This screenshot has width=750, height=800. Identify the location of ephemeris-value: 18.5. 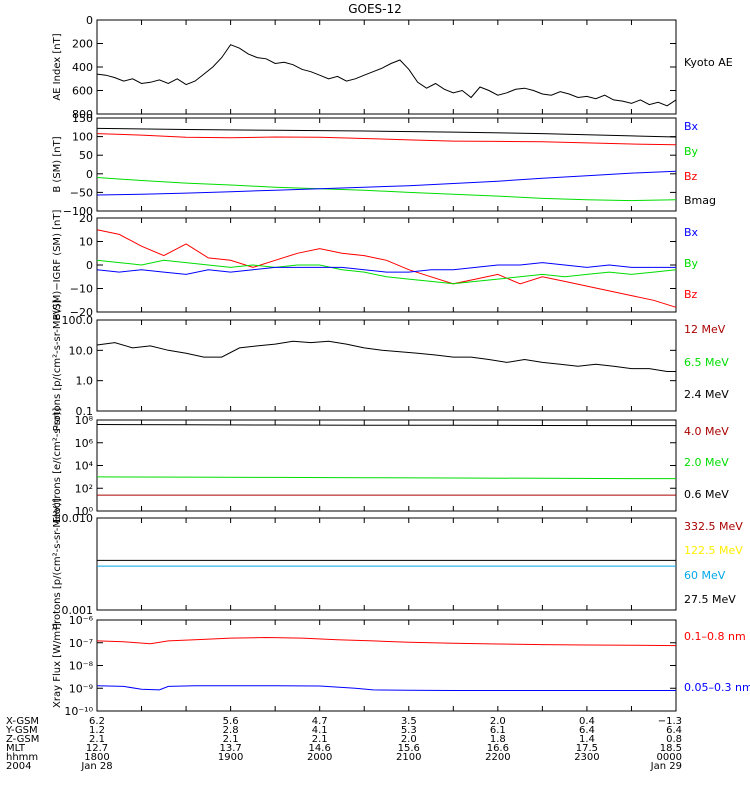
(671, 748).